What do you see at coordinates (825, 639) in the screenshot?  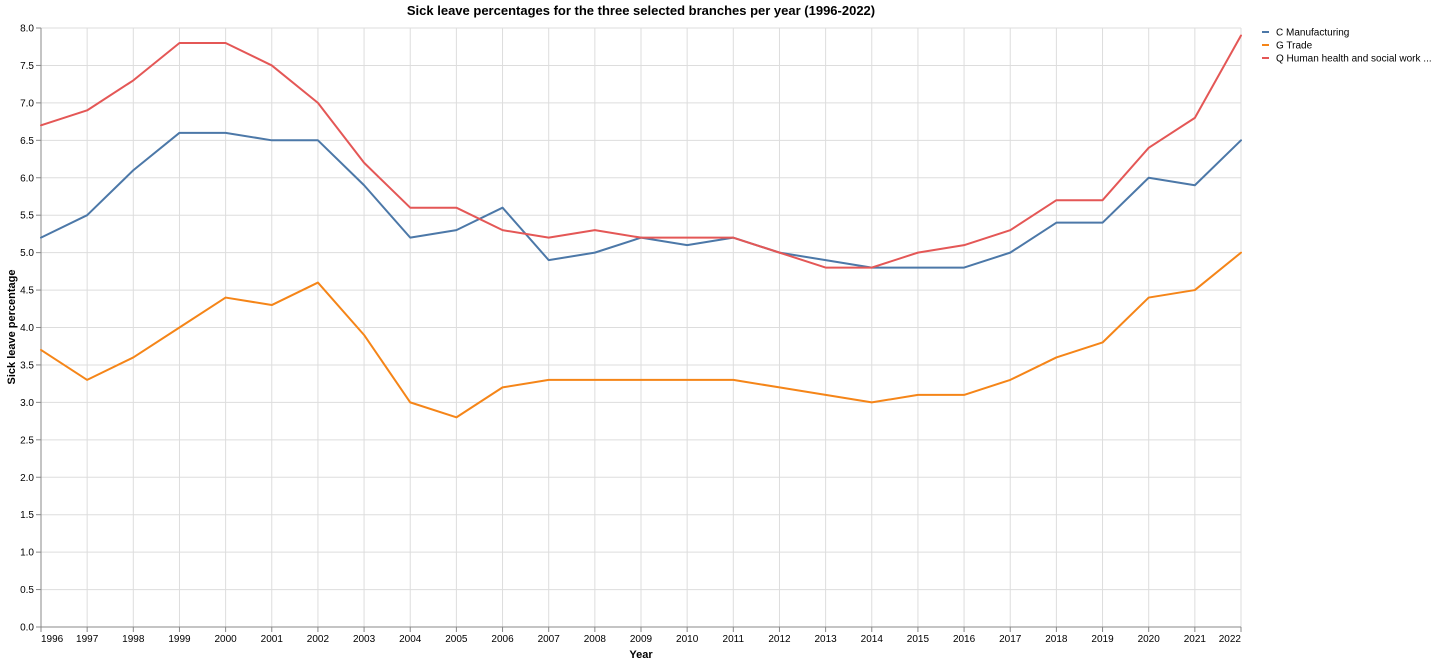 I see `x-tick-label: 2013` at bounding box center [825, 639].